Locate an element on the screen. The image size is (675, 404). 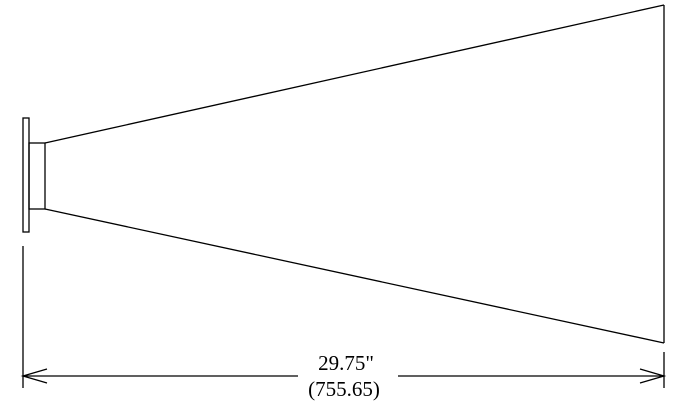
dimension-imperial: 29.75" is located at coordinates (346, 363).